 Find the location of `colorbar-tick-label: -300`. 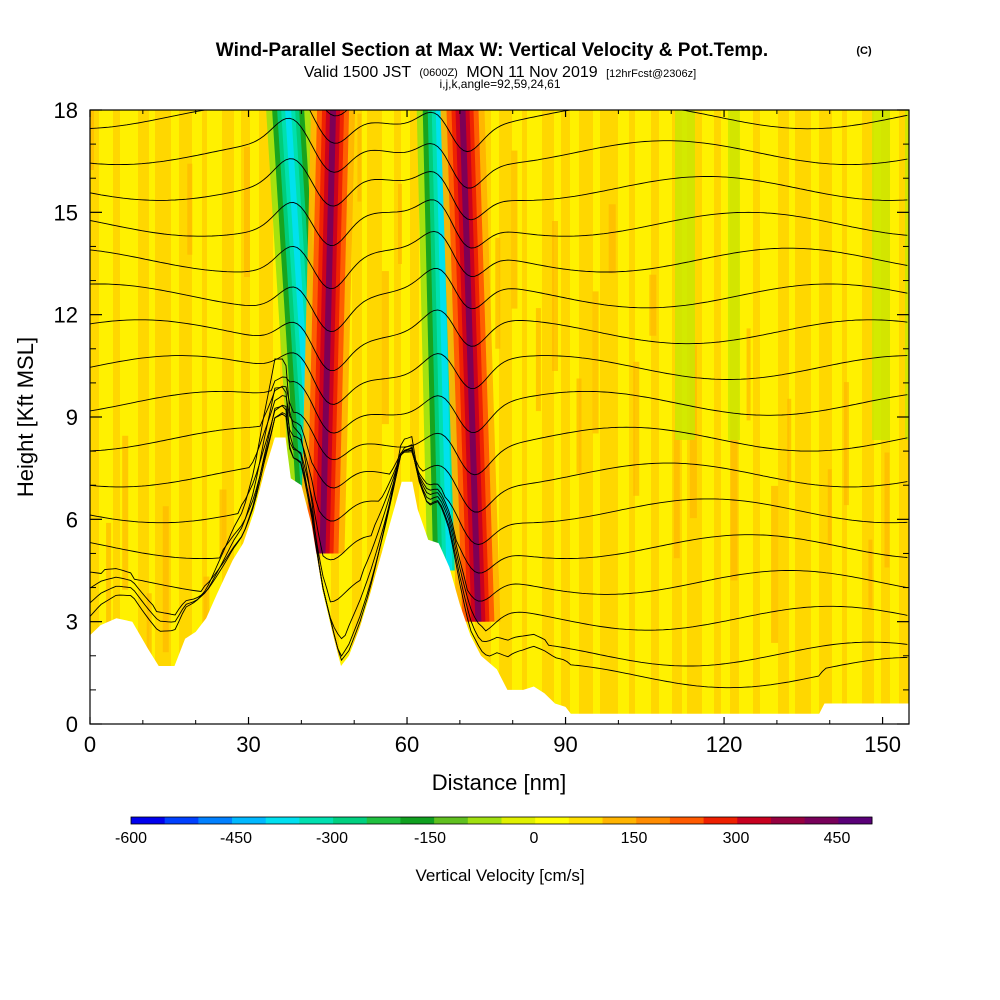

colorbar-tick-label: -300 is located at coordinates (332, 838).